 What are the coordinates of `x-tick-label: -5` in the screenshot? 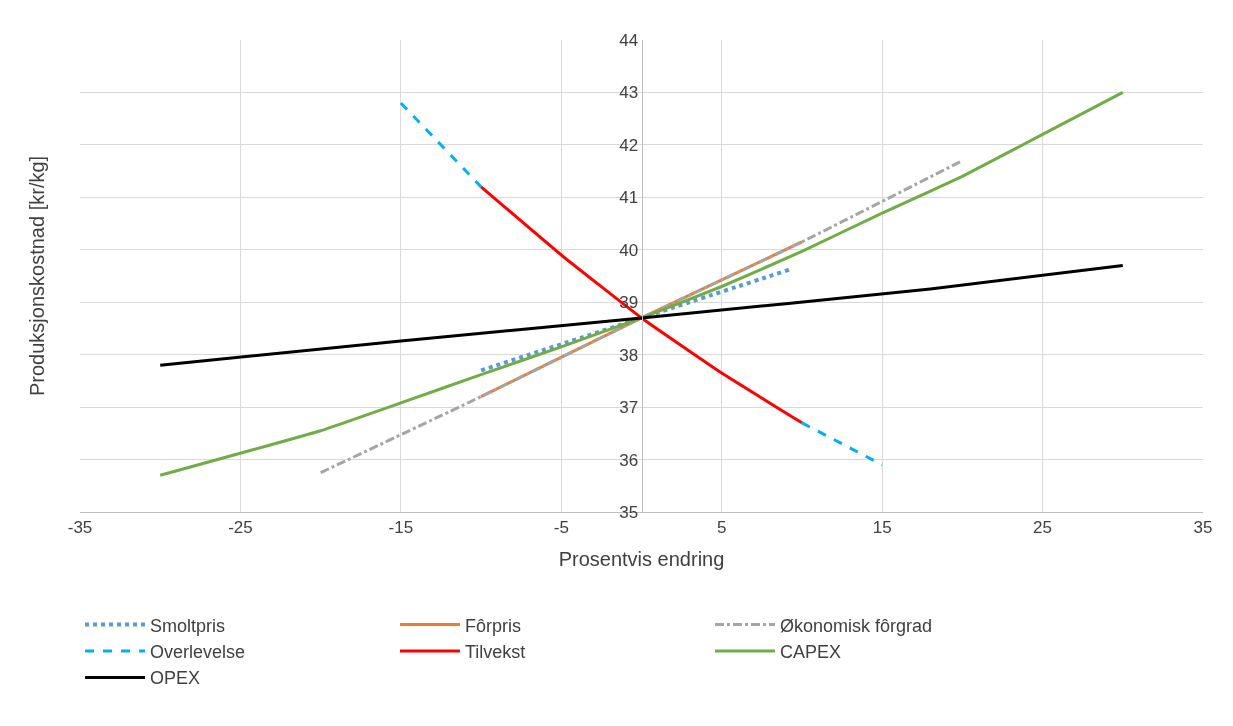 It's located at (561, 528).